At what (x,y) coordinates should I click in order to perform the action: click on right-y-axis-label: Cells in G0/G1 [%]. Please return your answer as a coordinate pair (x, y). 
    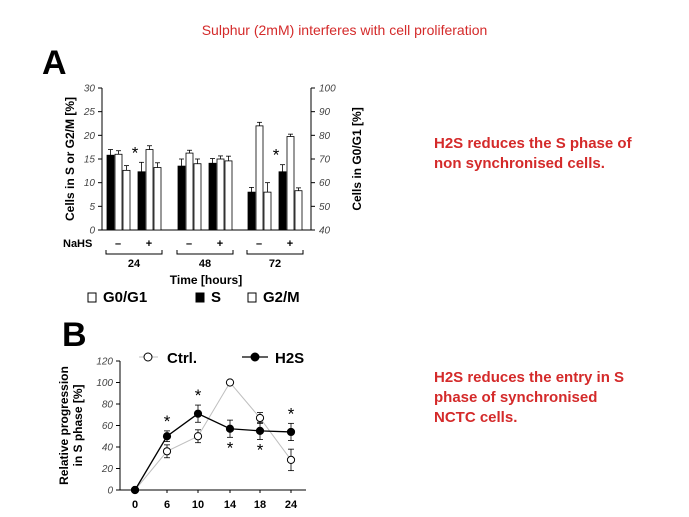
    Looking at the image, I should click on (357, 158).